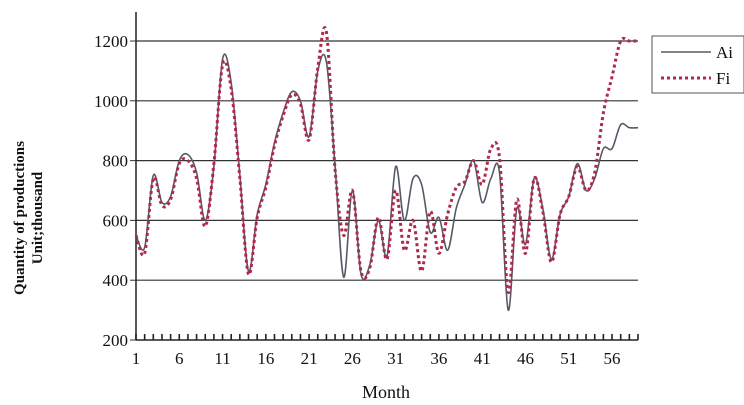 This screenshot has width=744, height=405. What do you see at coordinates (179, 358) in the screenshot?
I see `x-tick-label-6: 6` at bounding box center [179, 358].